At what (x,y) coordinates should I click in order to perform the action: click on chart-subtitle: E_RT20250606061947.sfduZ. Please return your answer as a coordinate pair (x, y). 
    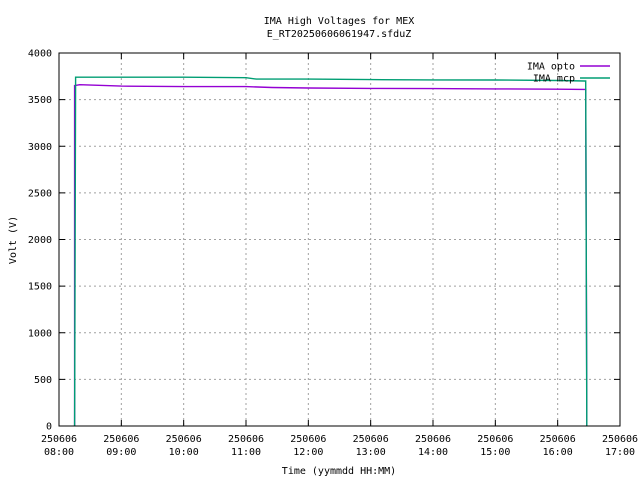
    Looking at the image, I should click on (339, 34).